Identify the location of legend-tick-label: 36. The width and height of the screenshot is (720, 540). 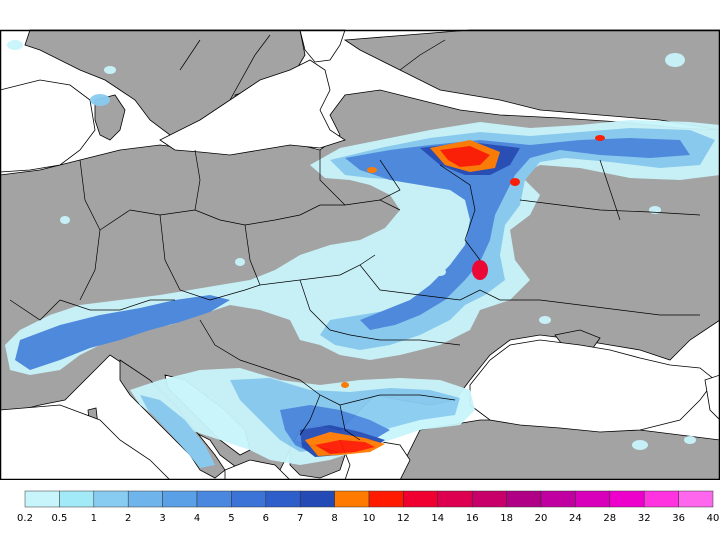
(678, 518).